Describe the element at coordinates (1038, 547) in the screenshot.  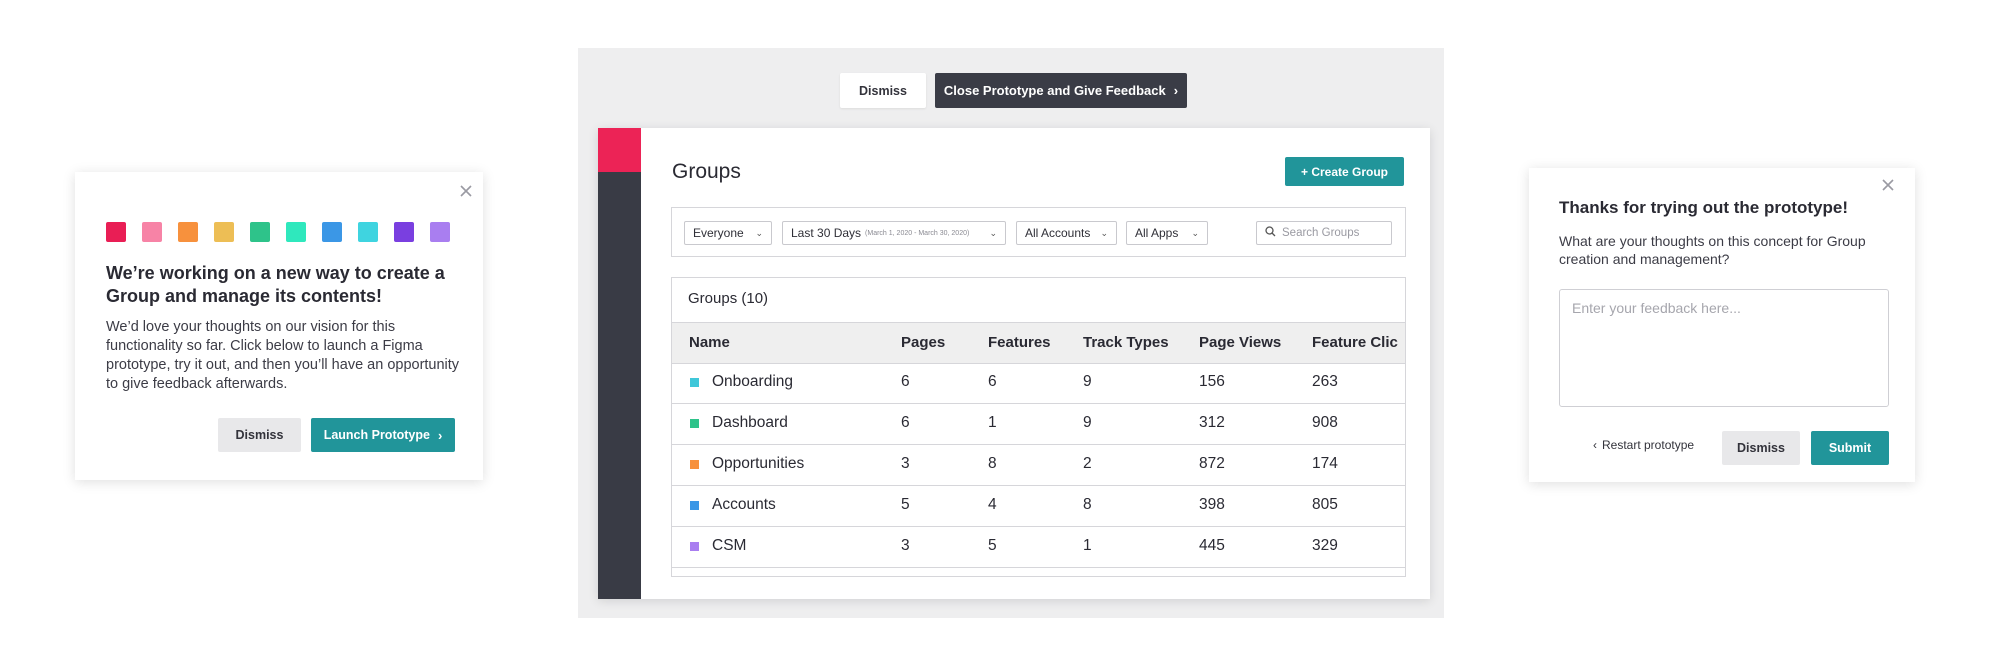
I see `table-row: CSM 3 5 1 445 329` at that location.